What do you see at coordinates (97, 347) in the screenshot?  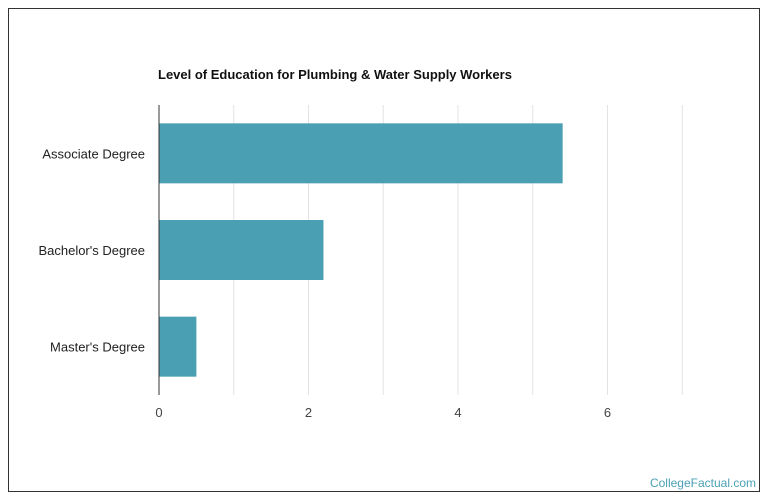 I see `category-label: Master's Degree` at bounding box center [97, 347].